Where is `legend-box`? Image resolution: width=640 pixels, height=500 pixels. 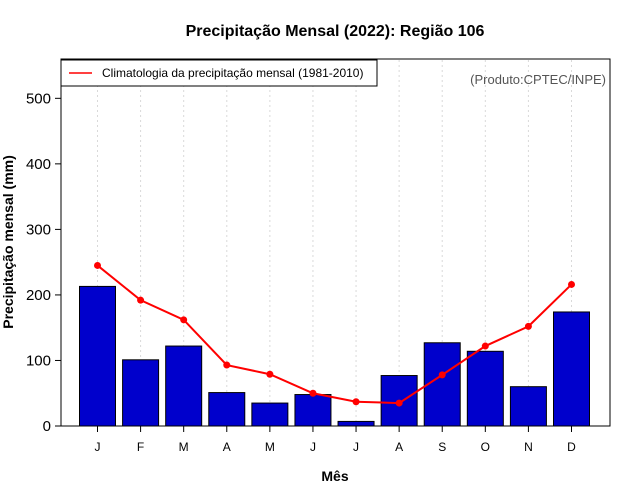 legend-box is located at coordinates (219, 73).